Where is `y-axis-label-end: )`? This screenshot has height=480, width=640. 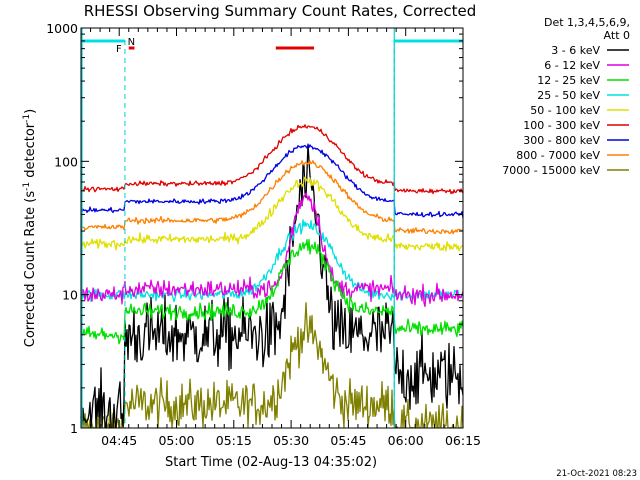
y-axis-label-end: ) is located at coordinates (30, 111).